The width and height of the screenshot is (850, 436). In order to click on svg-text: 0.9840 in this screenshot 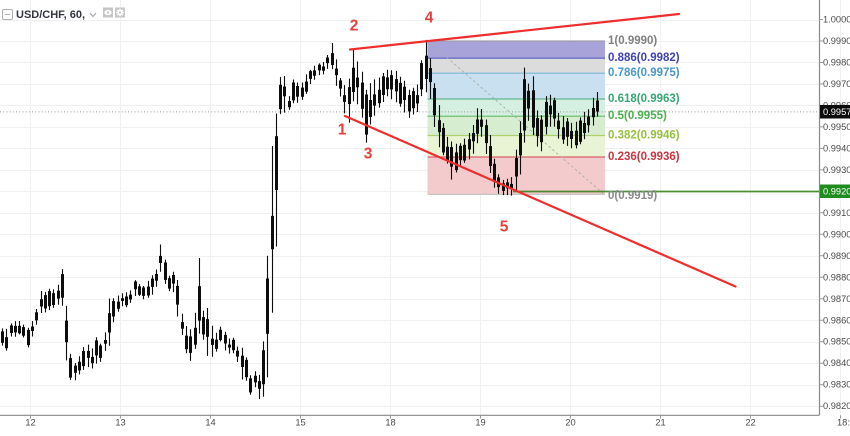, I will do `click(836, 363)`.